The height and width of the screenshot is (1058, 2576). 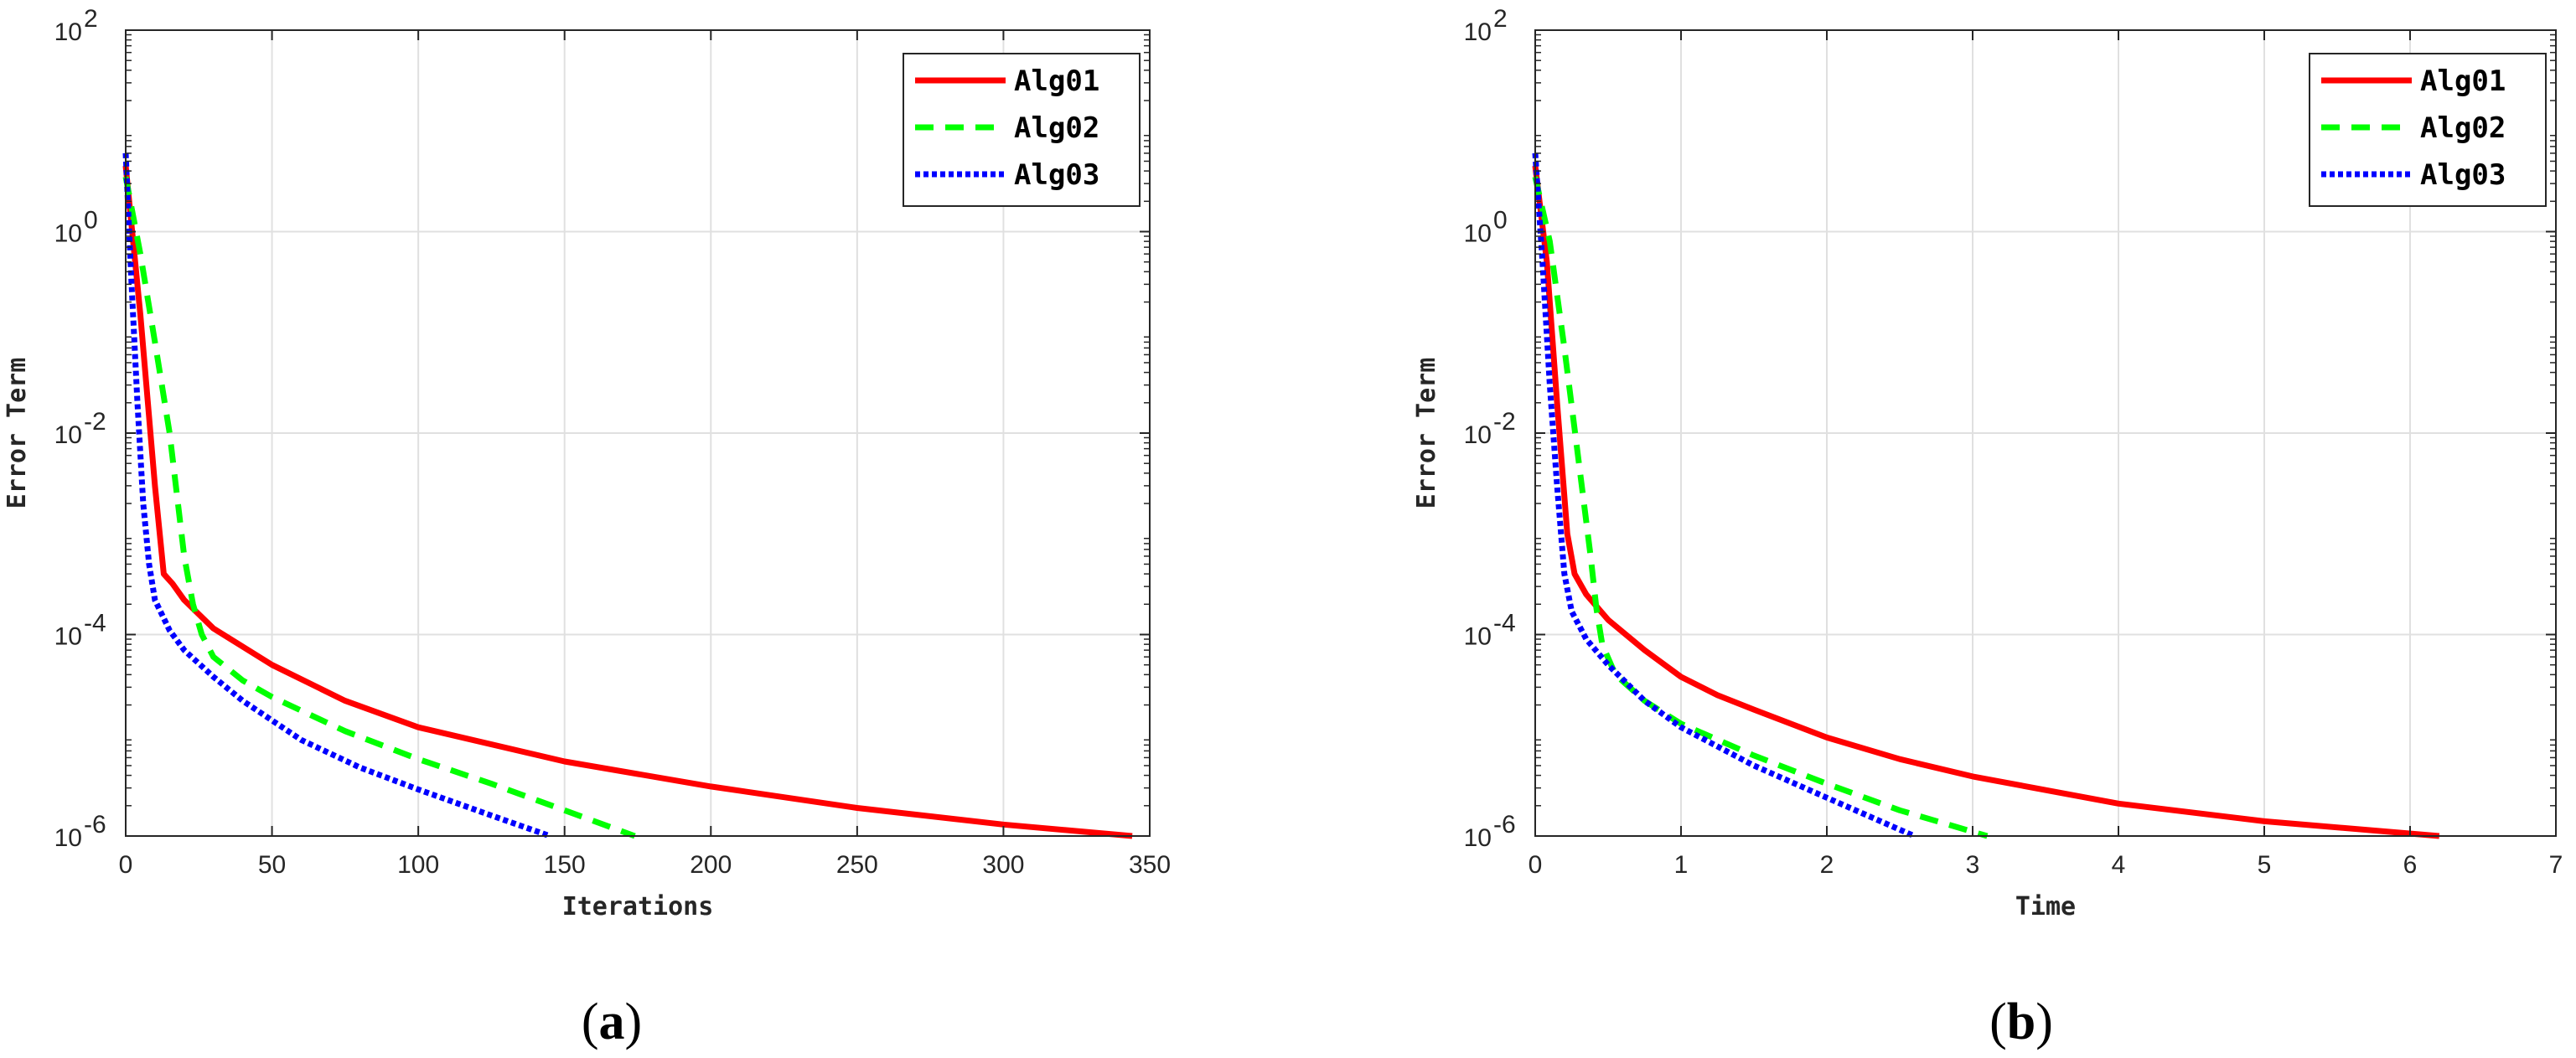 What do you see at coordinates (1973, 865) in the screenshot?
I see `x-tick-label: 3` at bounding box center [1973, 865].